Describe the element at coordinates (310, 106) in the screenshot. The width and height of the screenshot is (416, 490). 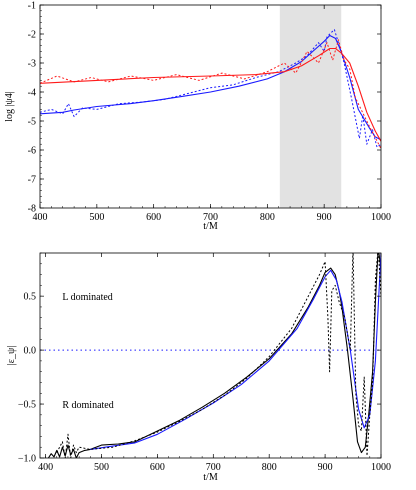
I see `highlight-band` at that location.